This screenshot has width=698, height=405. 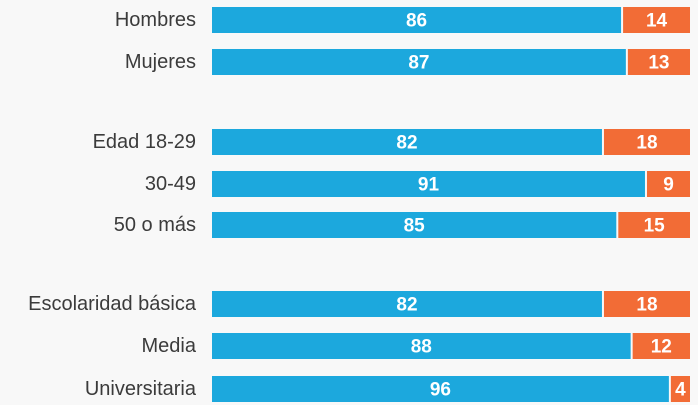 I want to click on category-label: Hombres, so click(x=155, y=20).